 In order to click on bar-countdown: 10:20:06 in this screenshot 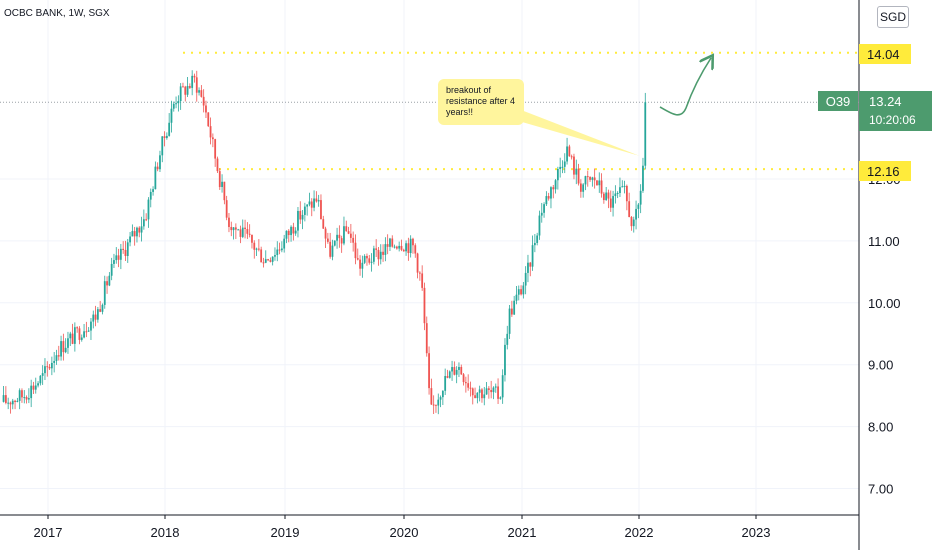, I will do `click(892, 120)`.